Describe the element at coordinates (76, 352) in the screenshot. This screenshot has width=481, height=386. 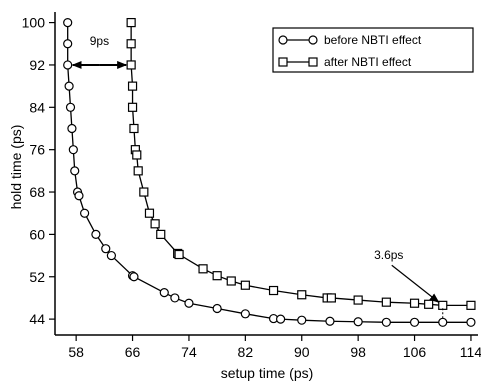
I see `x-tick-label: 58` at that location.